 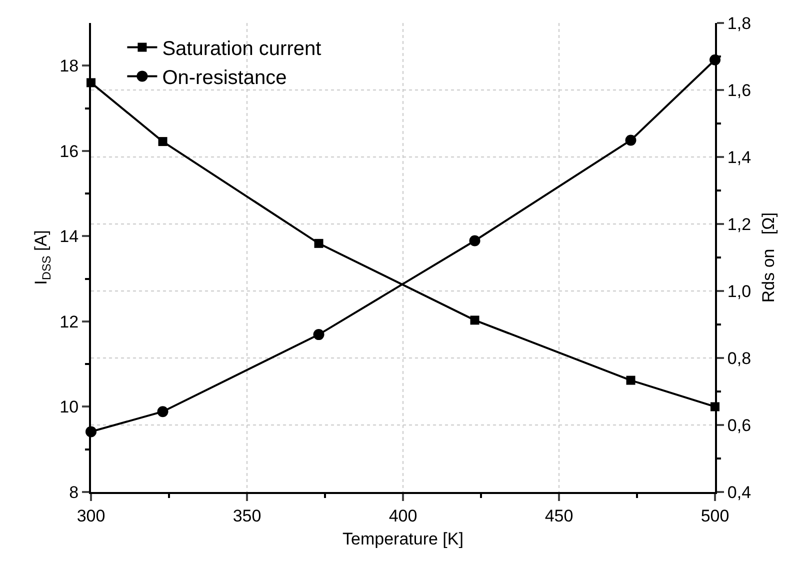 What do you see at coordinates (739, 358) in the screenshot?
I see `y2-tick-label: 0,8` at bounding box center [739, 358].